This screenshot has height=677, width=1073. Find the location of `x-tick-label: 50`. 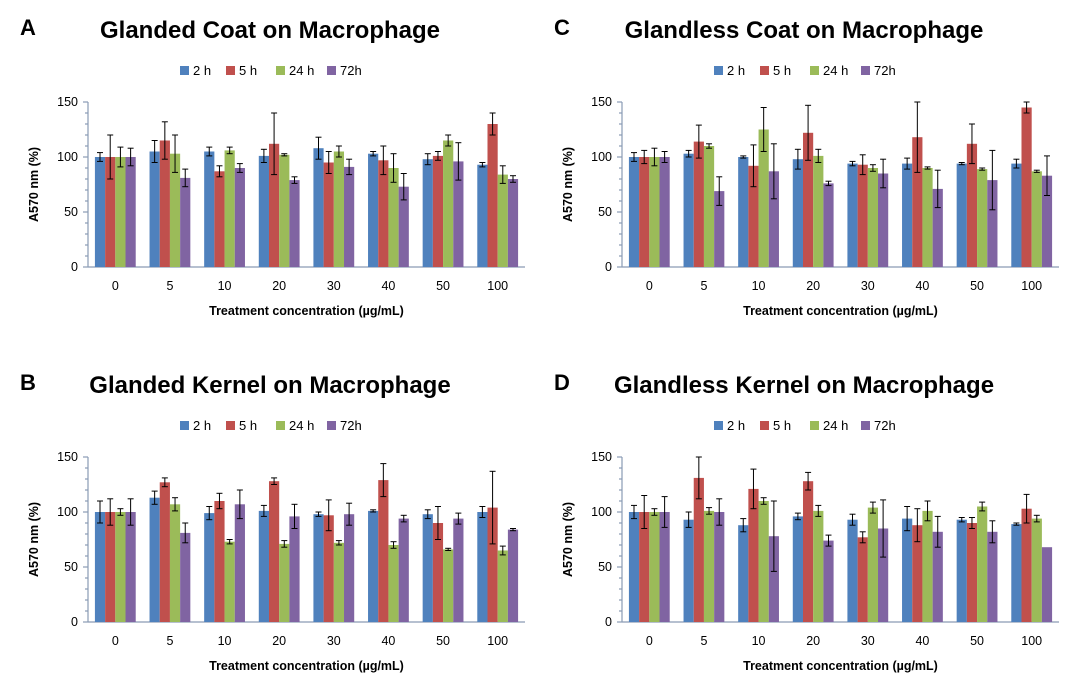

x-tick-label: 50 is located at coordinates (443, 286).